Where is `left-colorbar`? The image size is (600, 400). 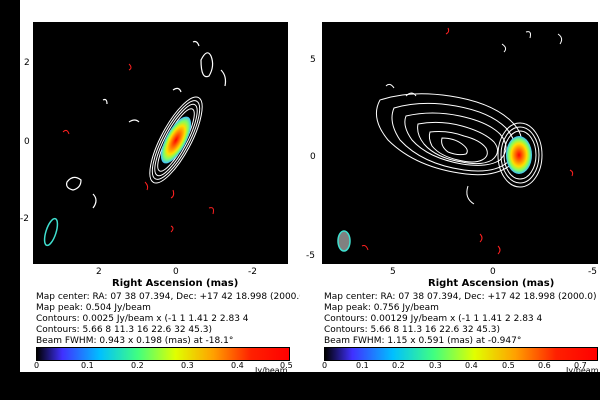 left-colorbar is located at coordinates (163, 354).